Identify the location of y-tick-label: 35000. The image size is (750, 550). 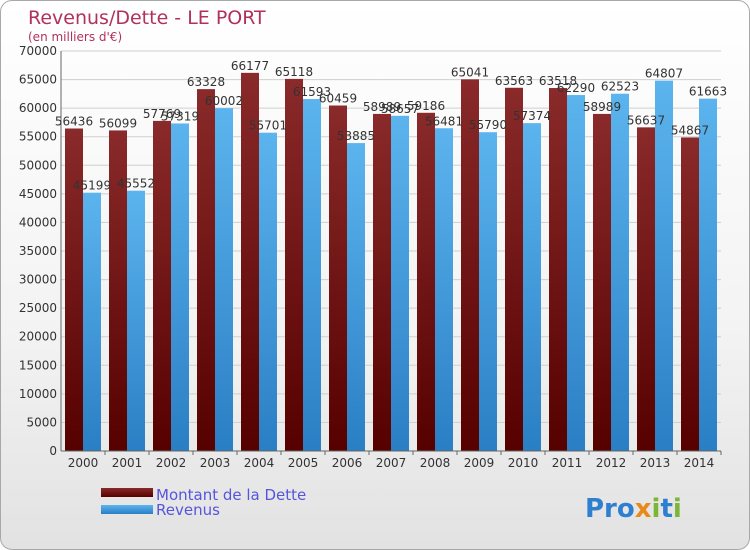
(38, 251).